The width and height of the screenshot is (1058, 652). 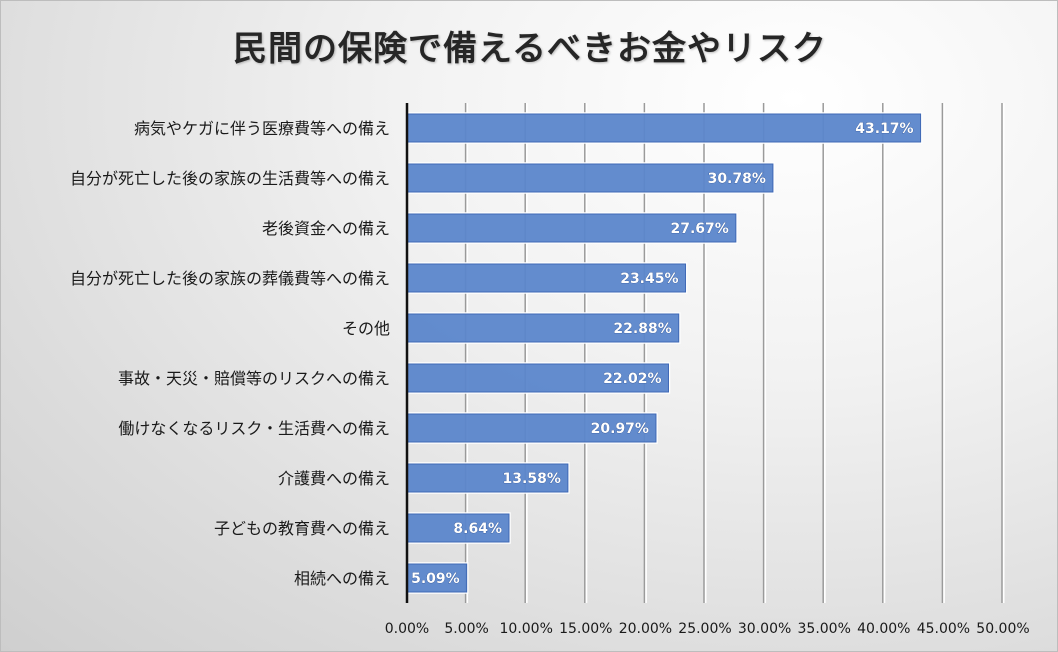 What do you see at coordinates (334, 478) in the screenshot?
I see `category-label: 介護費への備え` at bounding box center [334, 478].